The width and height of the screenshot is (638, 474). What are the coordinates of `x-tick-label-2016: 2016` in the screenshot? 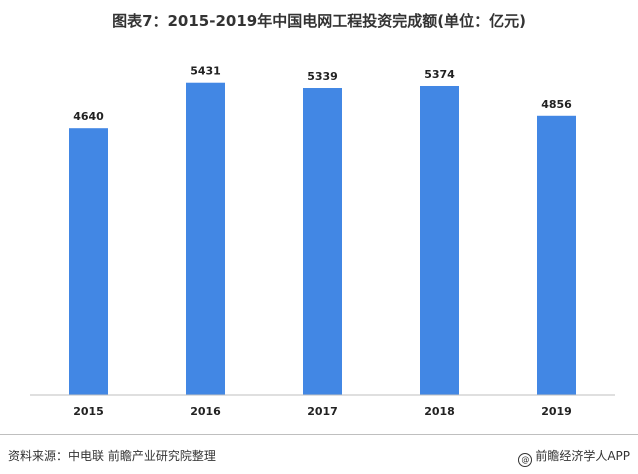 It's located at (205, 411).